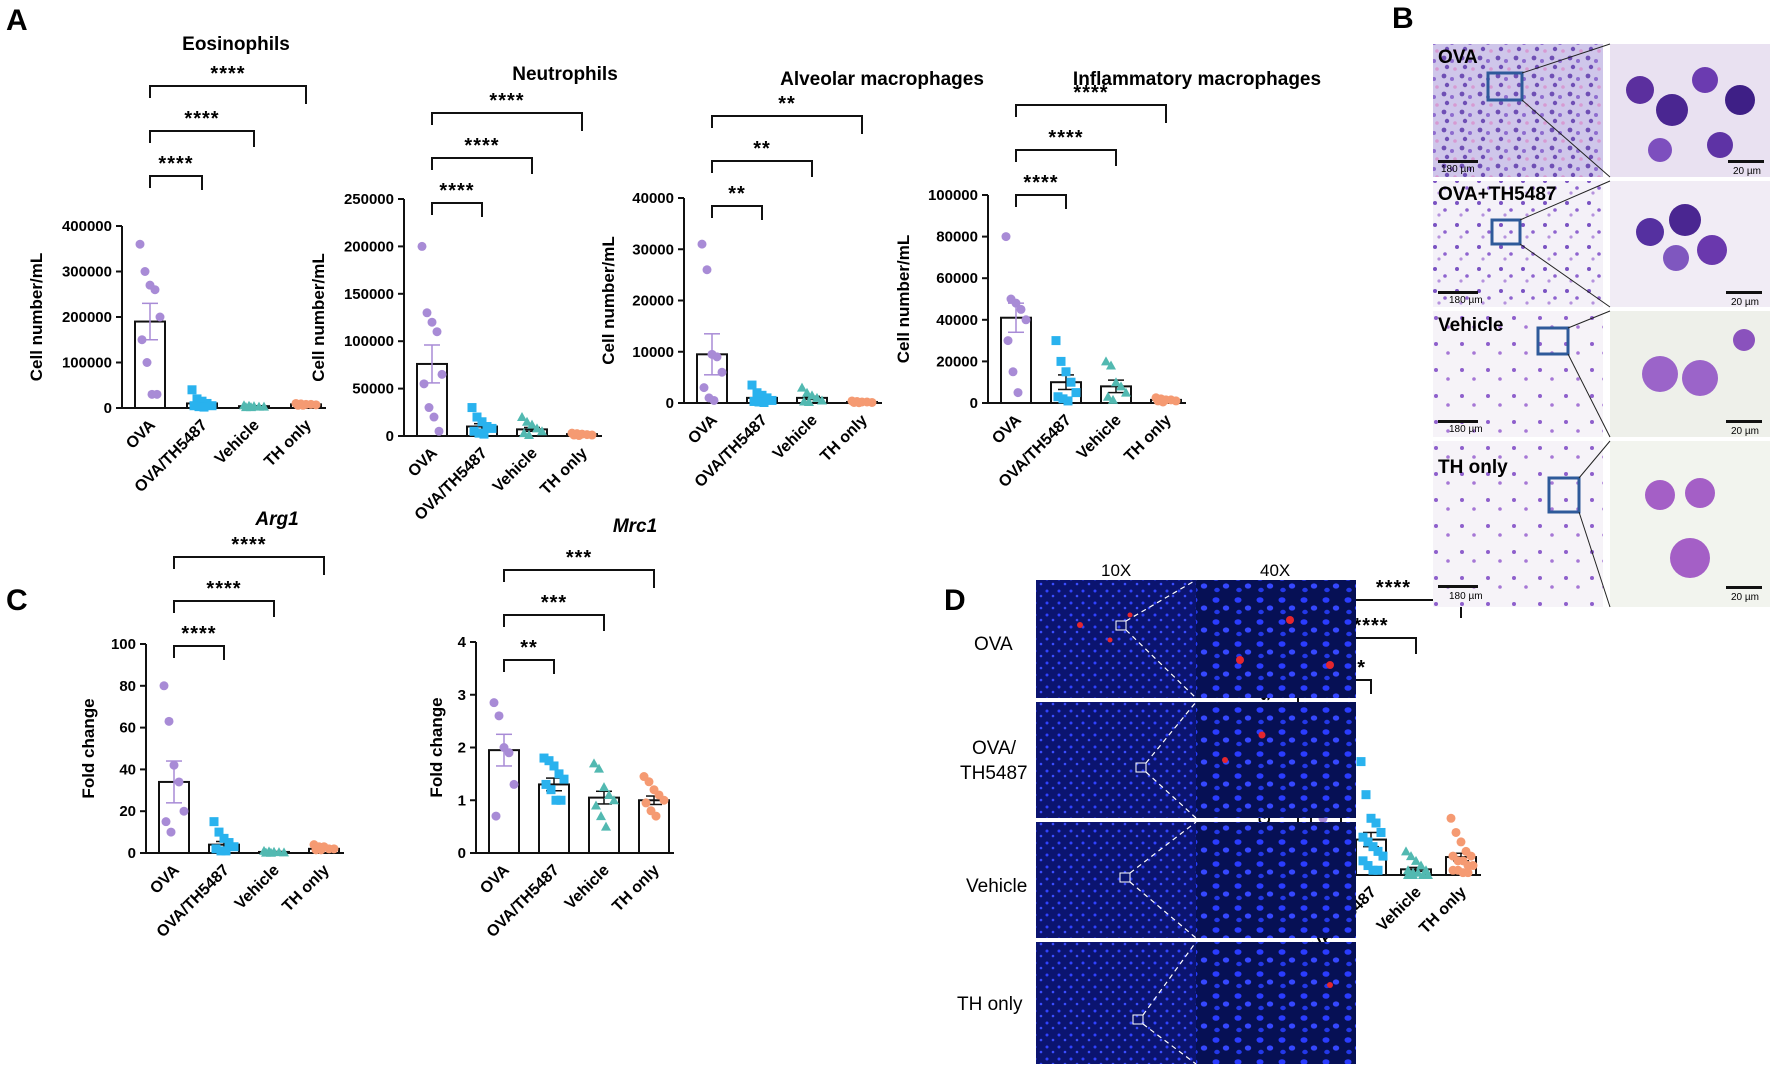 The height and width of the screenshot is (1082, 1772). I want to click on micrograph-label-ova-th5487: OVA+TH5487, so click(1497, 194).